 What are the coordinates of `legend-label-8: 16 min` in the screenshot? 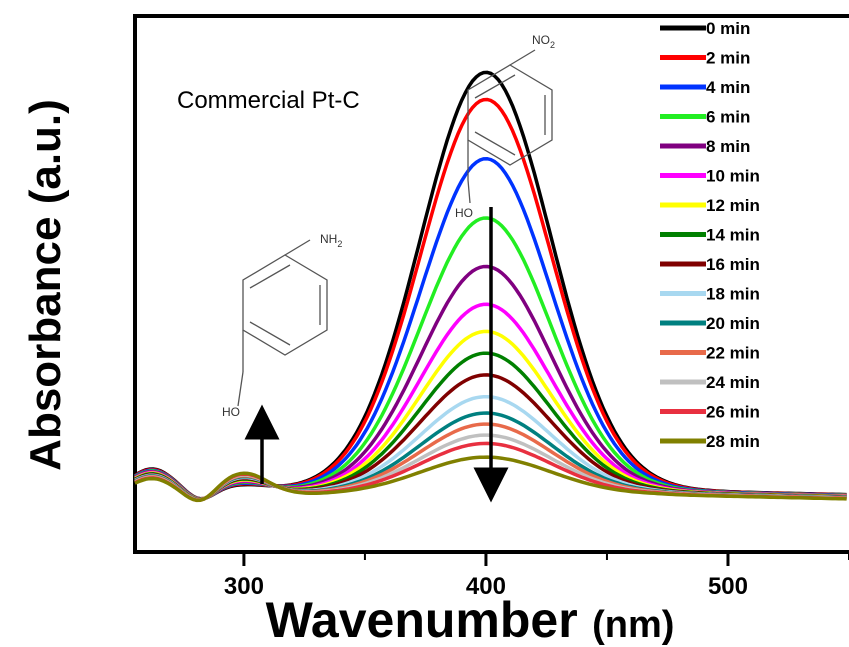 It's located at (733, 264).